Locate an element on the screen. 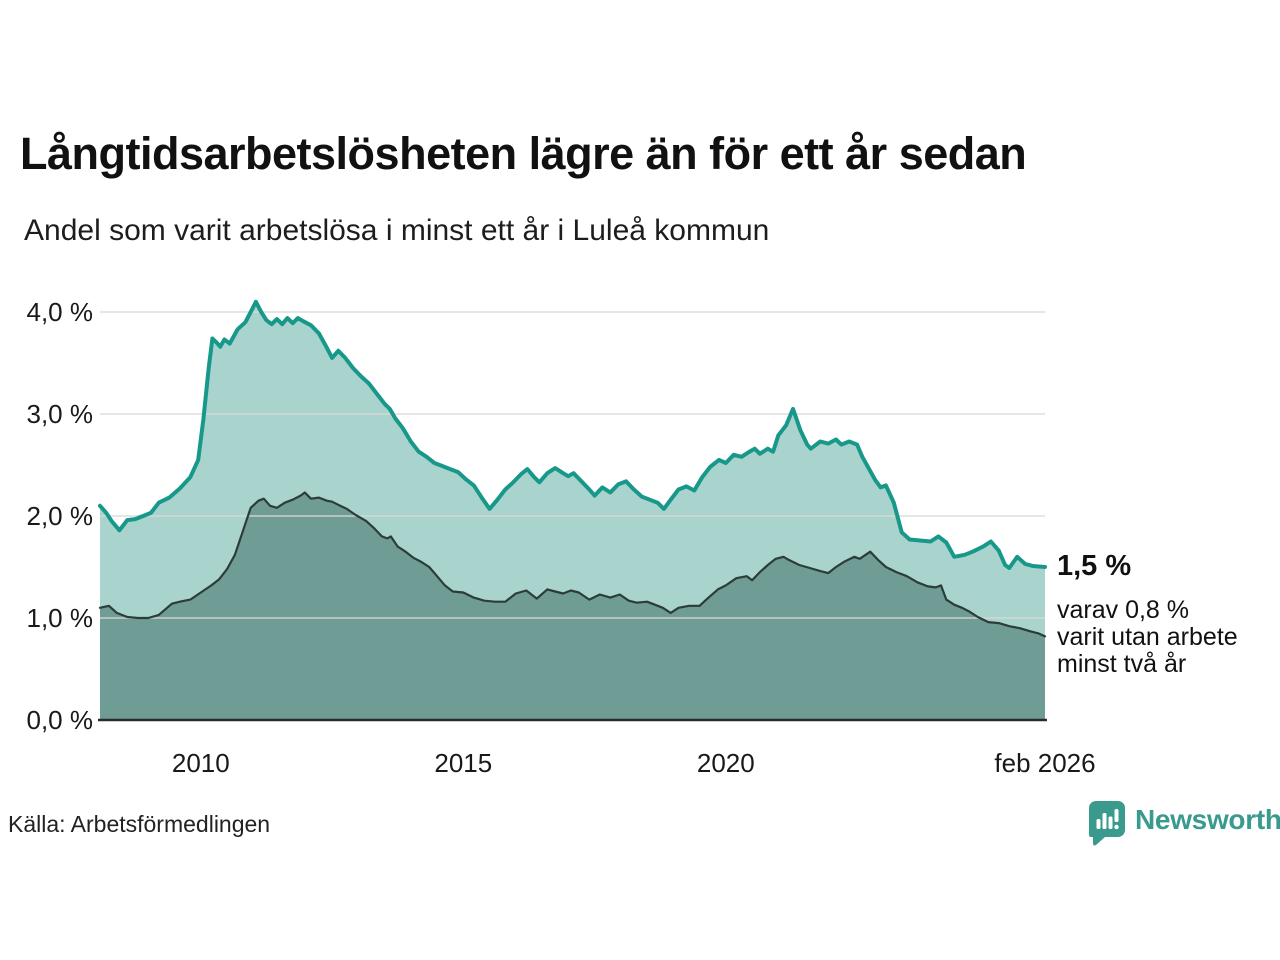 Image resolution: width=1280 pixels, height=960 pixels. x-axis-label: 2020 is located at coordinates (725, 763).